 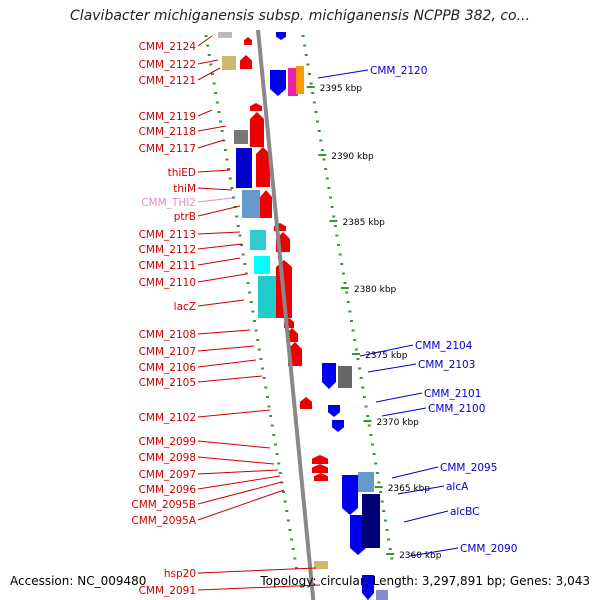 What do you see at coordinates (452, 394) in the screenshot?
I see `right-gene-label: CMM_2101` at bounding box center [452, 394].